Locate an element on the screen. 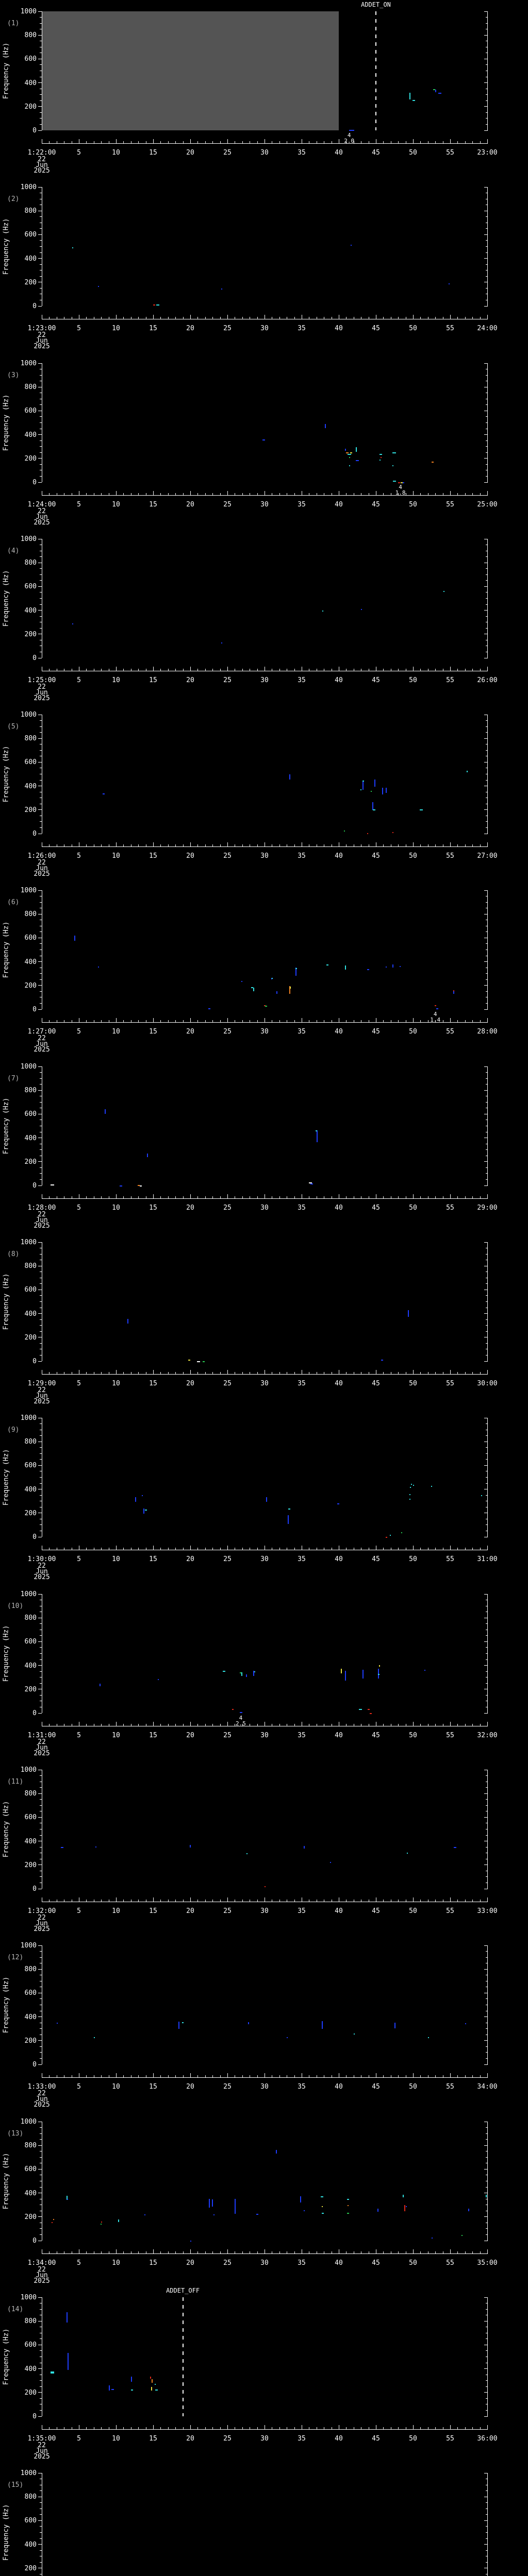 The width and height of the screenshot is (528, 2576). x-tick-label: 45 is located at coordinates (376, 2263).